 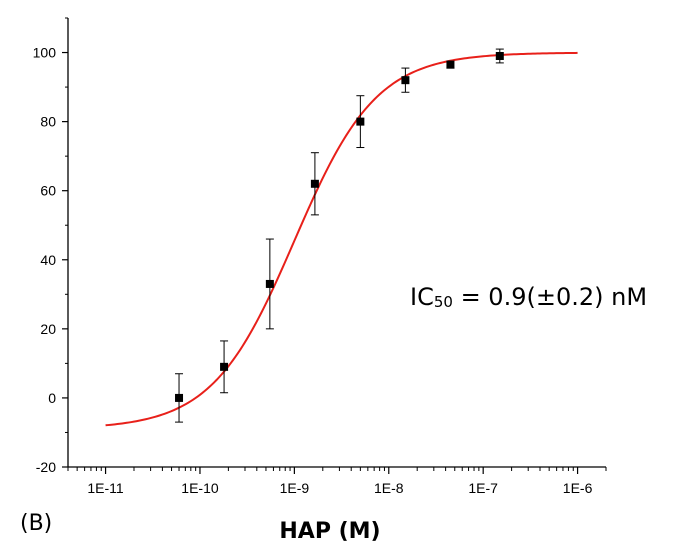 What do you see at coordinates (443, 302) in the screenshot?
I see `ic50-subscript: 50` at bounding box center [443, 302].